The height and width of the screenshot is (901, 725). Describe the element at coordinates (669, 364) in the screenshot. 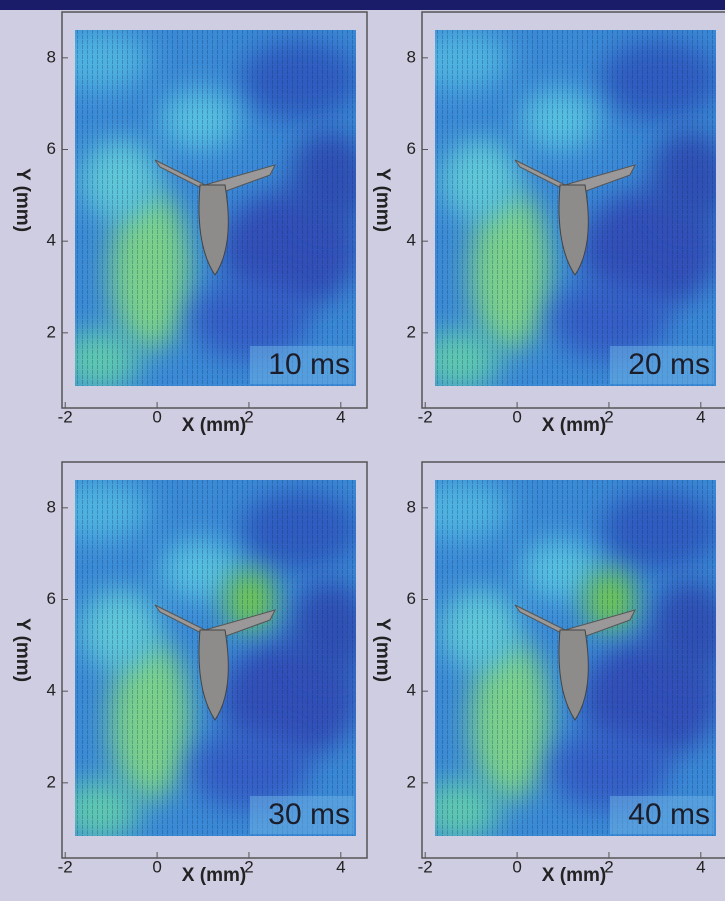

I see `time-label: 20 ms` at that location.